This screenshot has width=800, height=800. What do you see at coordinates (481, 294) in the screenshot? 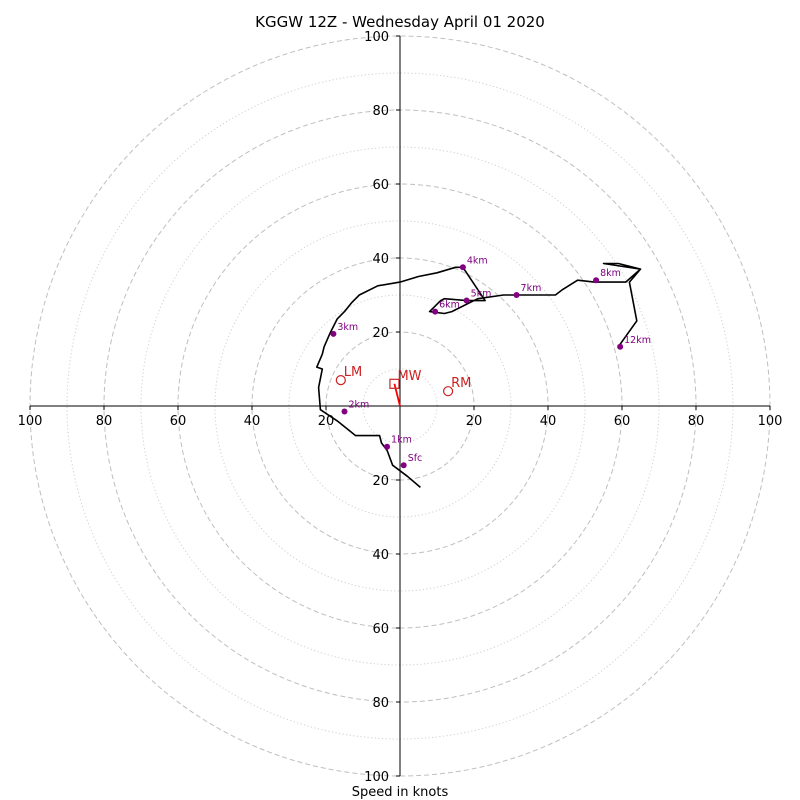
I see `height-label-5km: 5km` at bounding box center [481, 294].